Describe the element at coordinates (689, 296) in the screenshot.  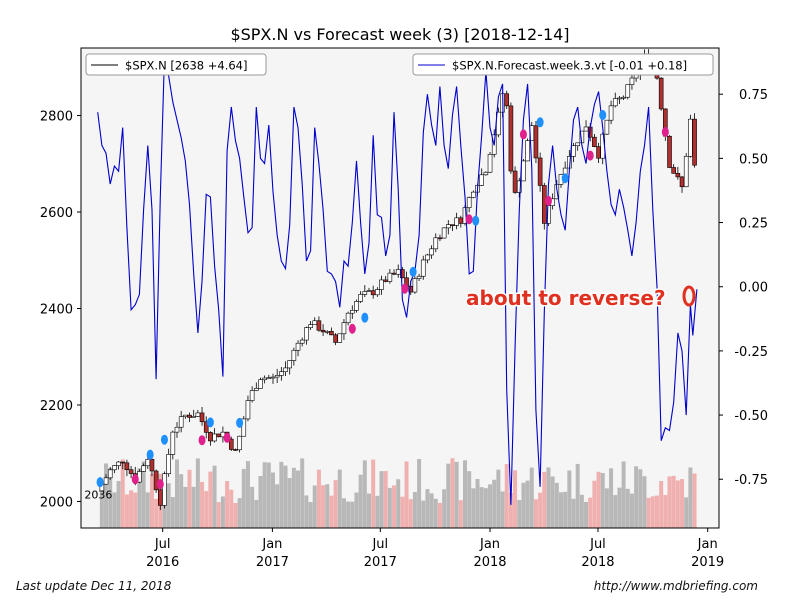
I see `callout-circle` at that location.